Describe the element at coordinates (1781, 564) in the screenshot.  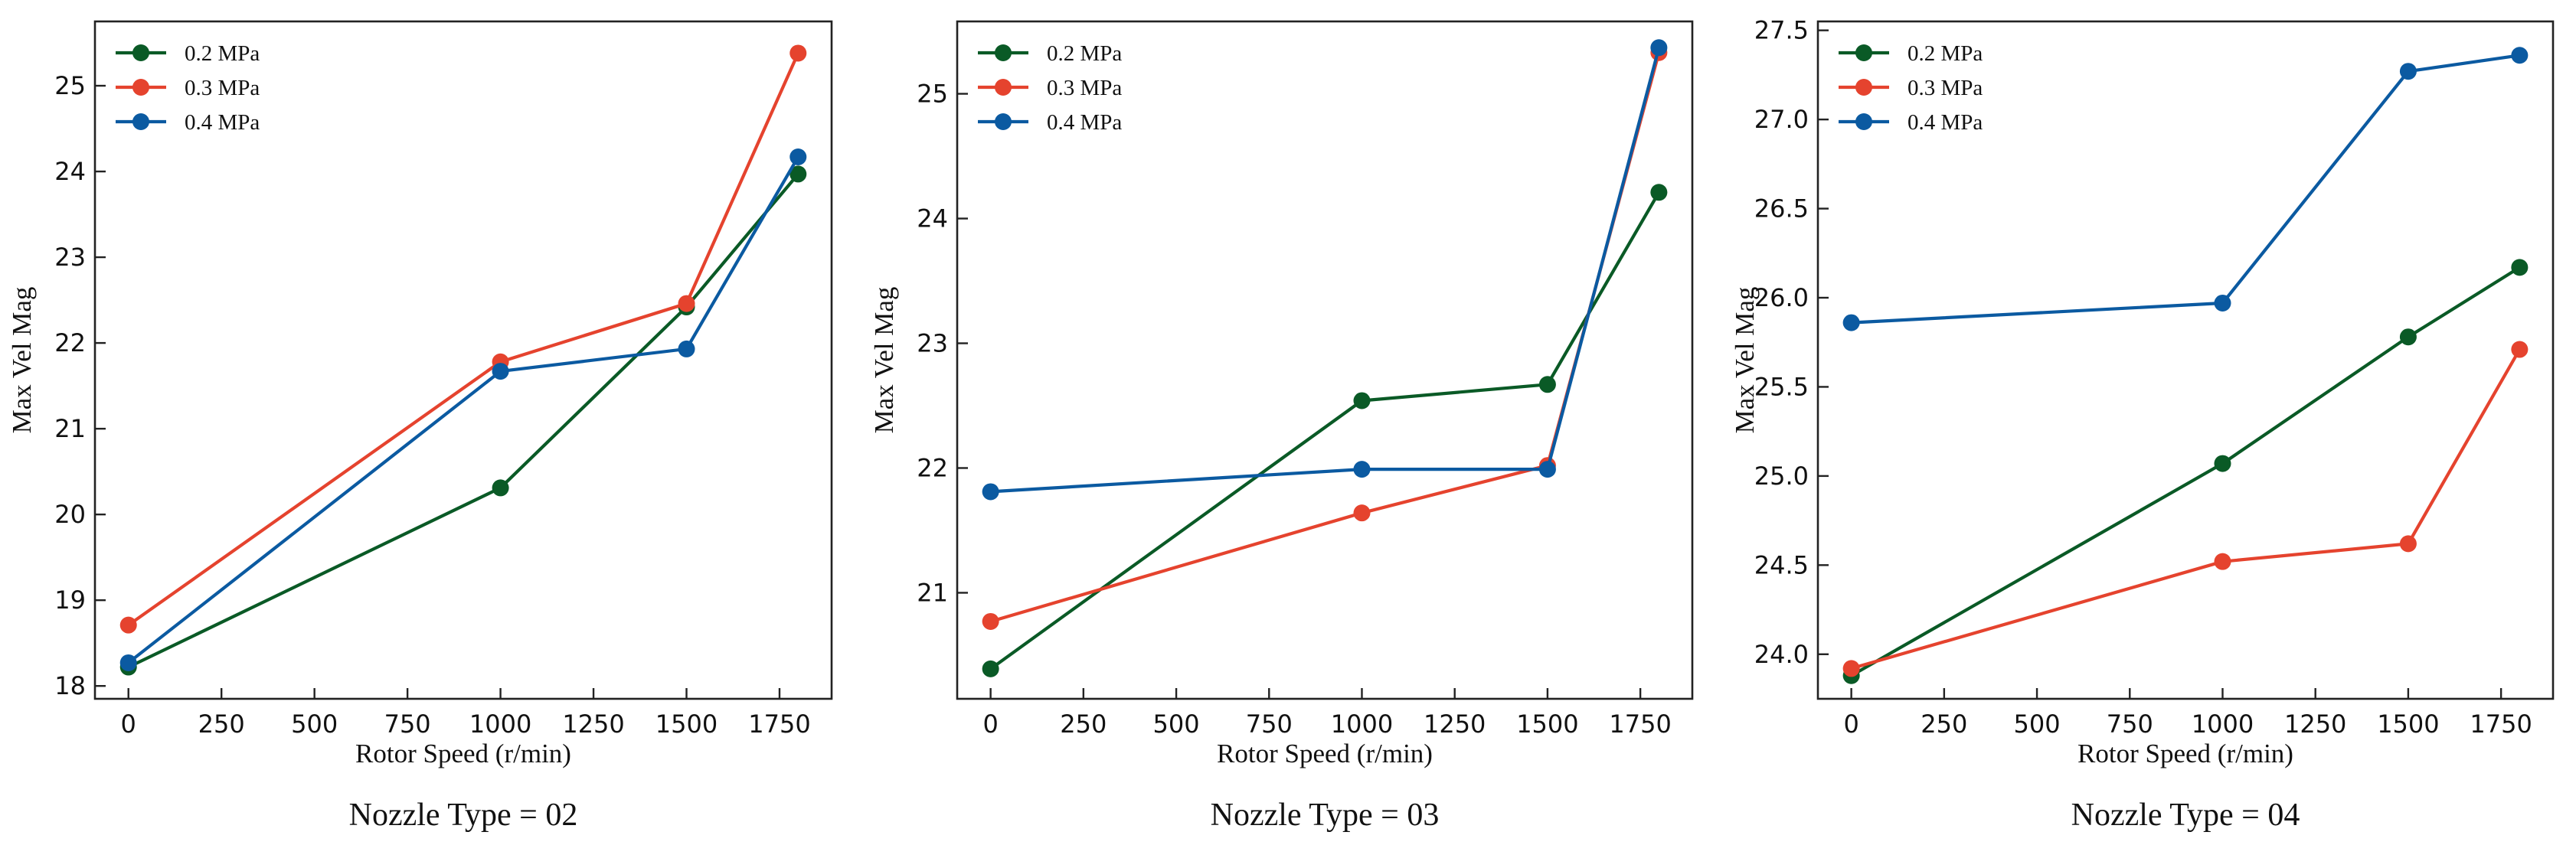
I see `y-tick-label: 24.5` at that location.